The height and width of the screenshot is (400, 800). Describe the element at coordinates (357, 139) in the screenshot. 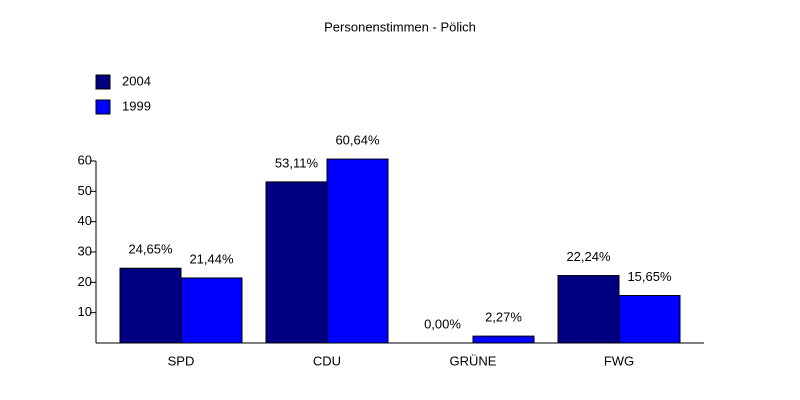

I see `value-label: 60,64%` at that location.